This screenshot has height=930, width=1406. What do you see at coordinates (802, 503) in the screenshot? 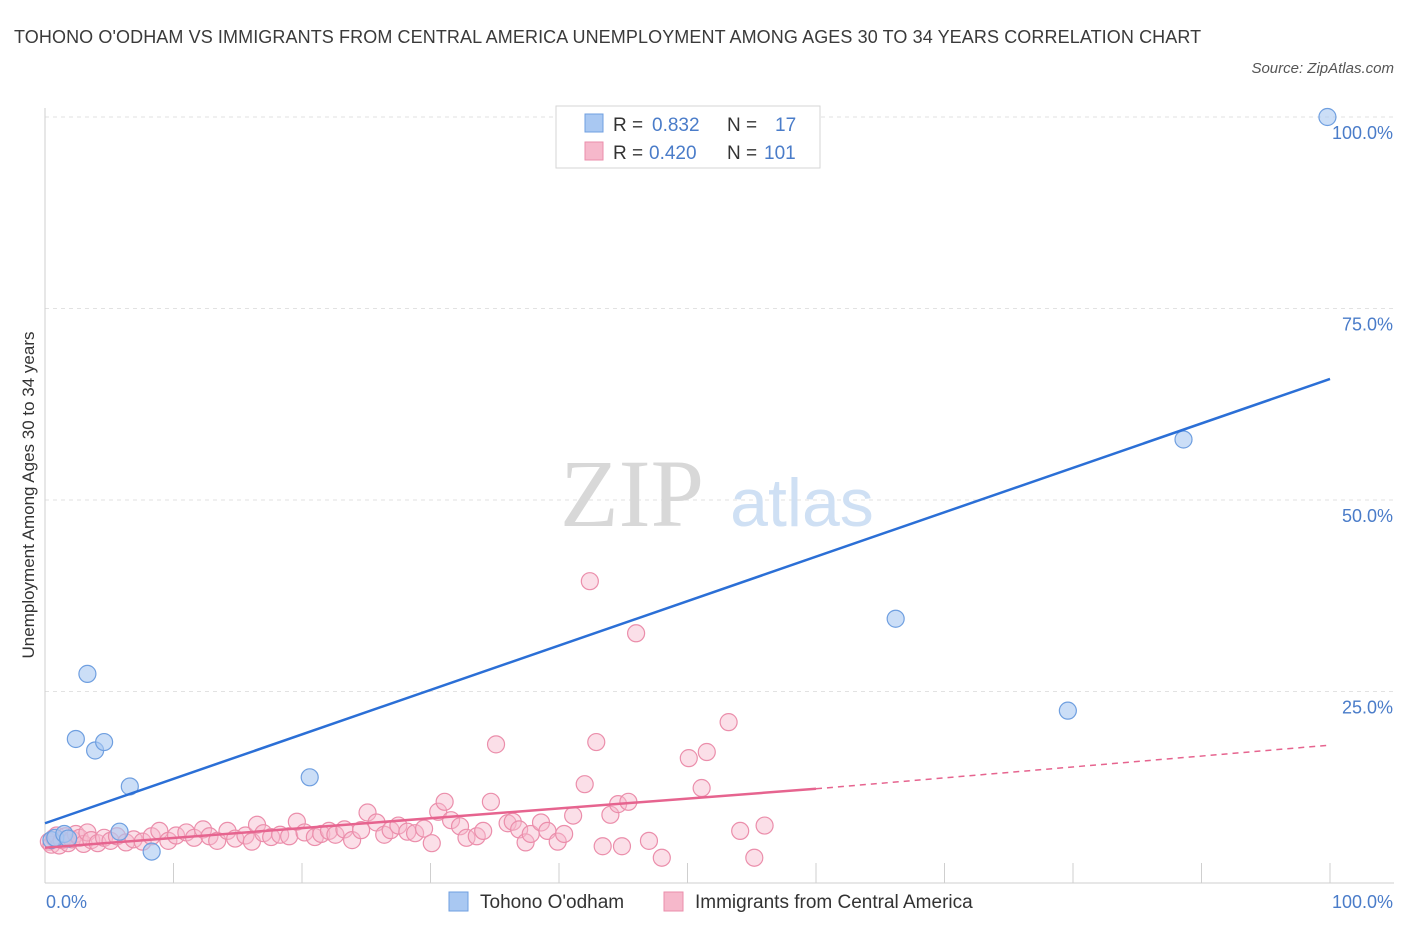
I see `watermark-atlas: atlas` at bounding box center [802, 503].